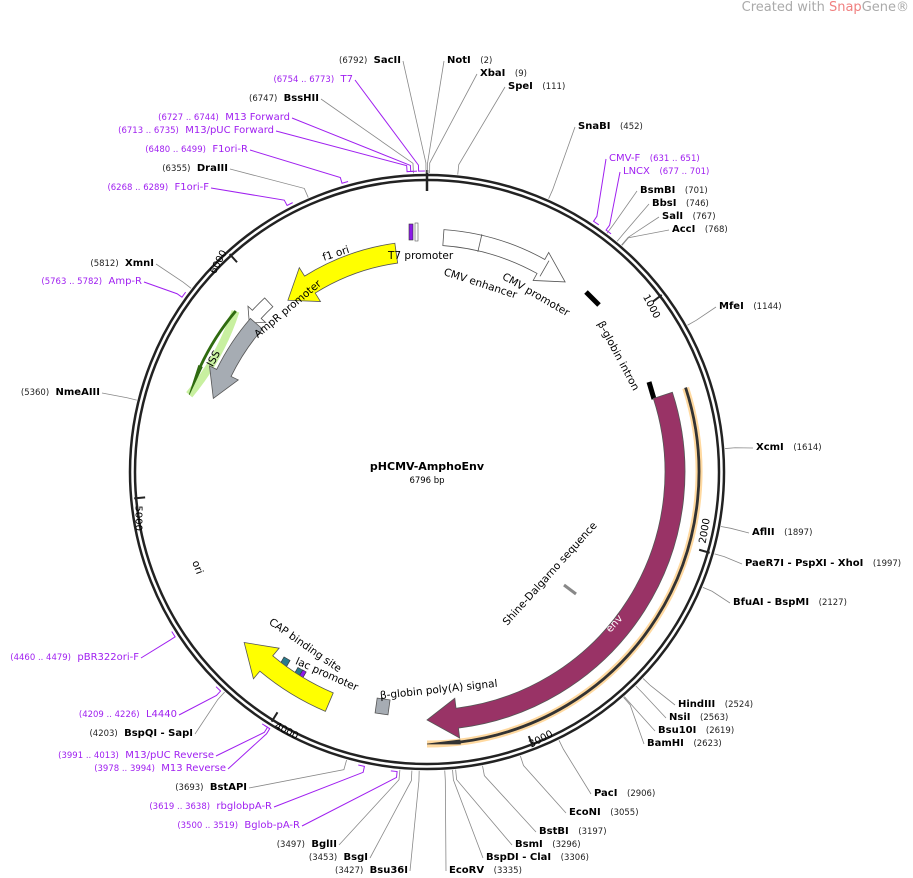 Image resolution: width=913 pixels, height=878 pixels. I want to click on enzyme-name: NotI, so click(459, 60).